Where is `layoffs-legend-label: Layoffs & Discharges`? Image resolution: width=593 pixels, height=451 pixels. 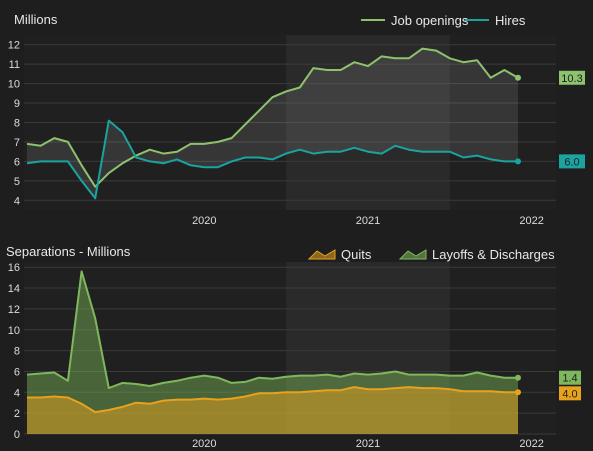 layoffs-legend-label: Layoffs & Discharges is located at coordinates (493, 254).